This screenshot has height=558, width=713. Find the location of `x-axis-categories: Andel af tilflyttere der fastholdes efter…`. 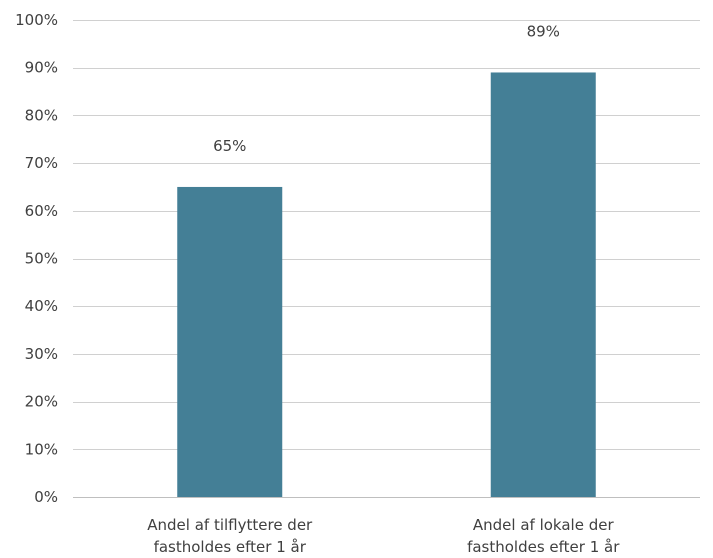

x-axis-categories: Andel af tilflyttere der fastholdes efter… is located at coordinates (383, 536).